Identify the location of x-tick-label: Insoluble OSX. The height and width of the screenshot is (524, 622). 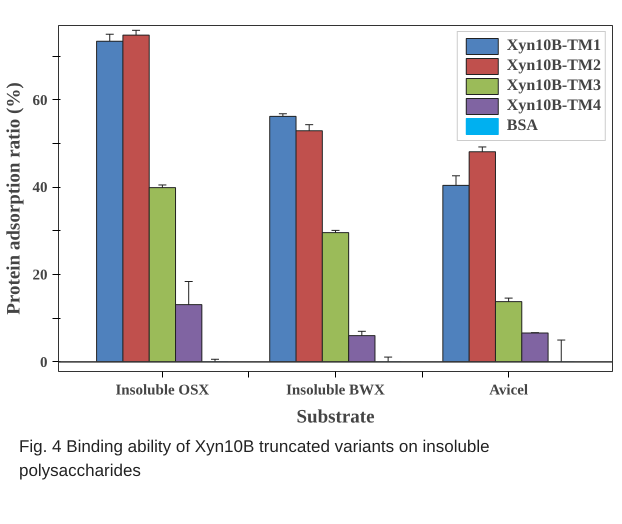
(162, 390).